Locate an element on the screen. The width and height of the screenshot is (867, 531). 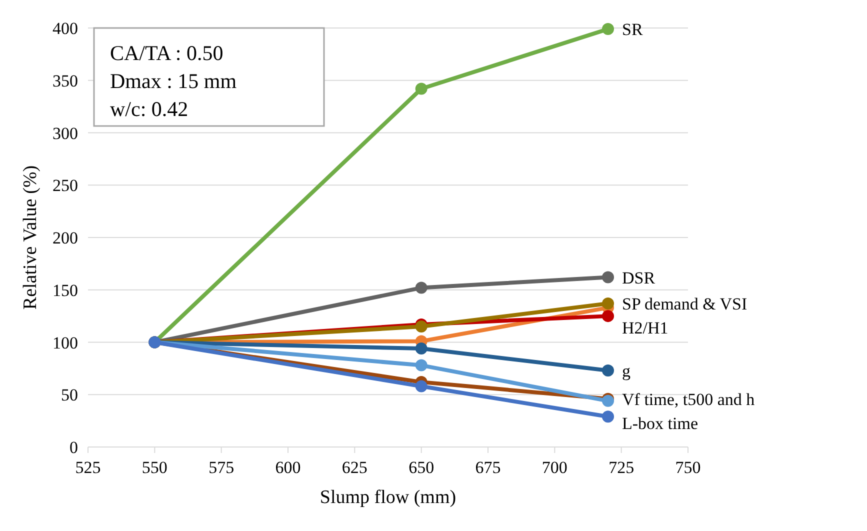
x-tick-label: 725 is located at coordinates (621, 467).